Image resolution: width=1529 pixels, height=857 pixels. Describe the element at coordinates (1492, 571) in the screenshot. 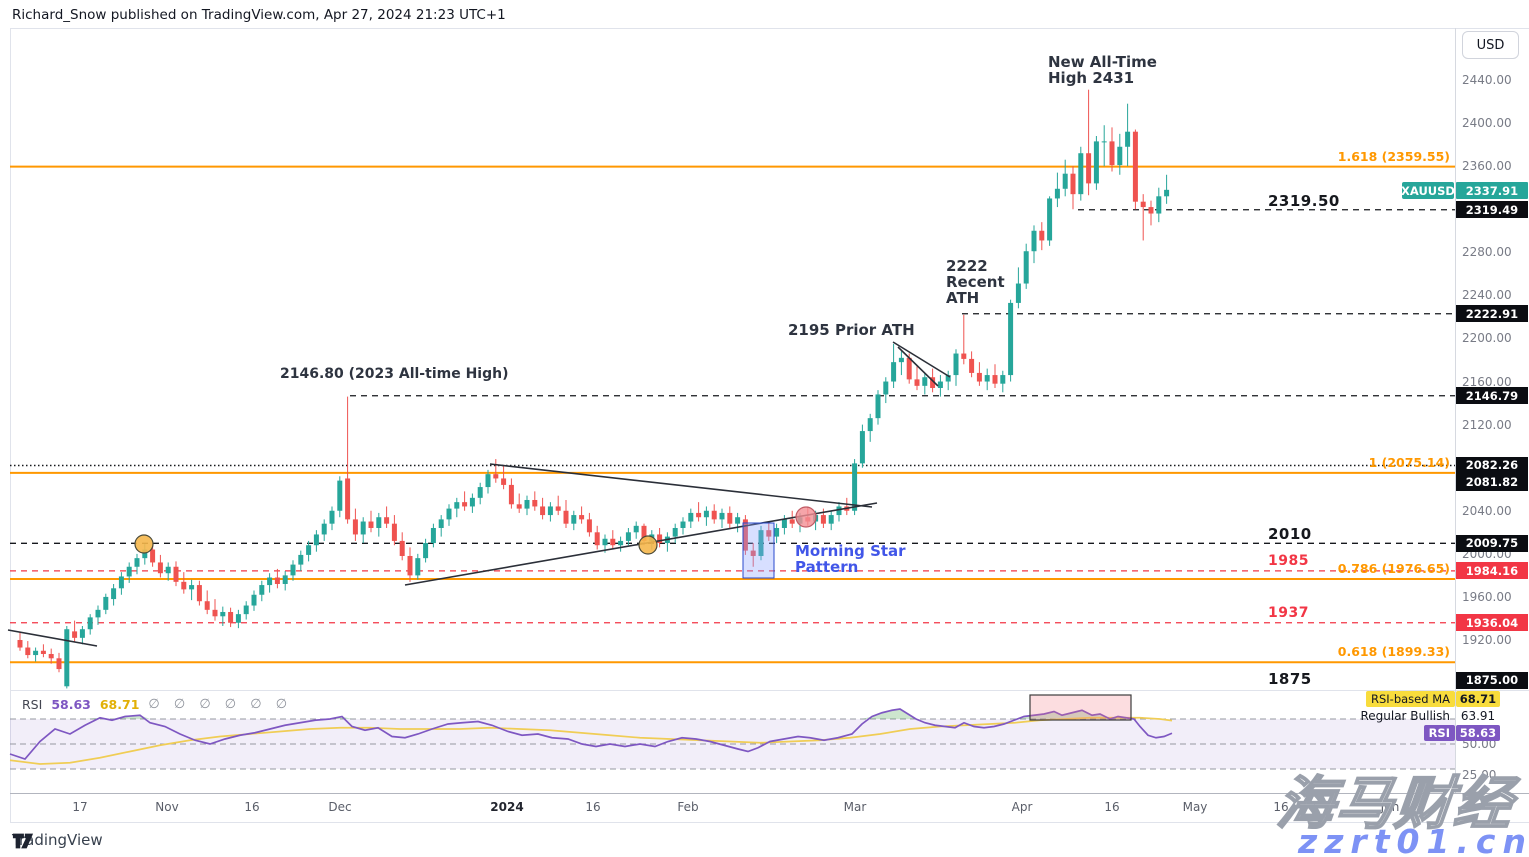

I see `price-level-badge-1984.16: 1984.16` at that location.